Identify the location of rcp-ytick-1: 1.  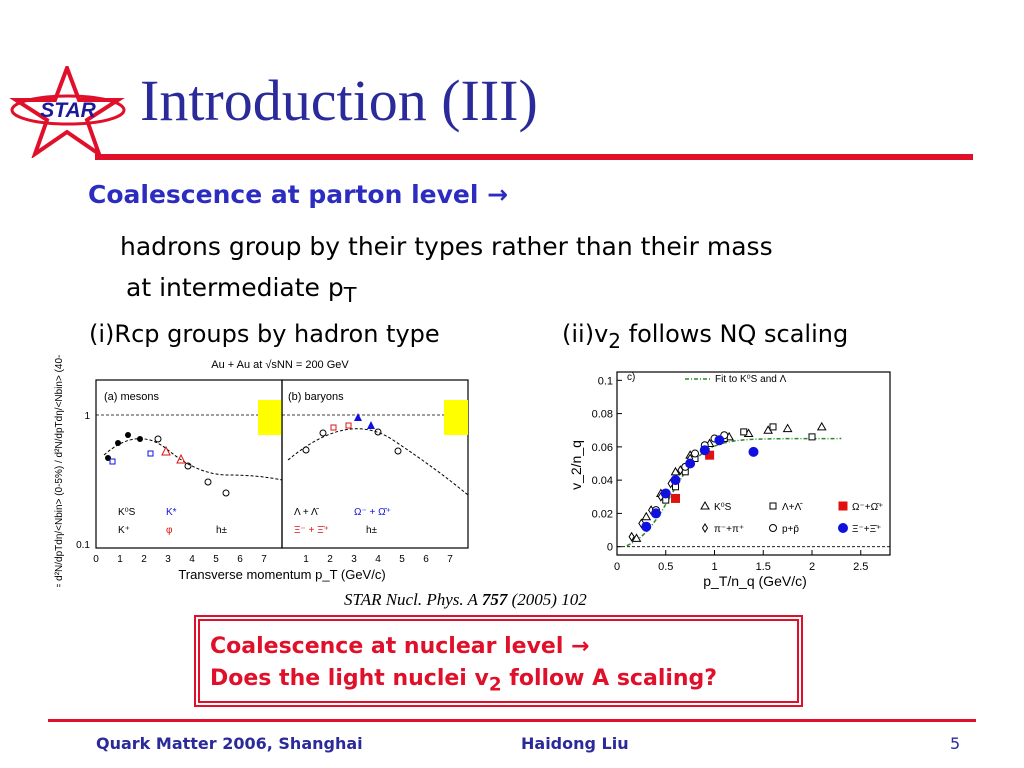
(87, 416).